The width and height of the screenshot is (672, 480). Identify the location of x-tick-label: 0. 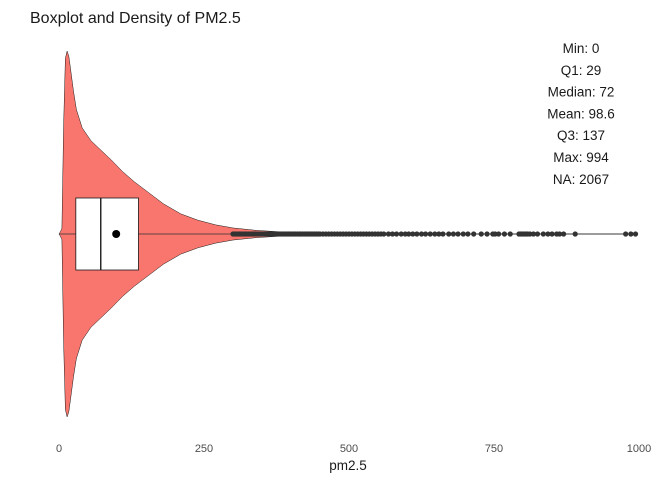
(59, 449).